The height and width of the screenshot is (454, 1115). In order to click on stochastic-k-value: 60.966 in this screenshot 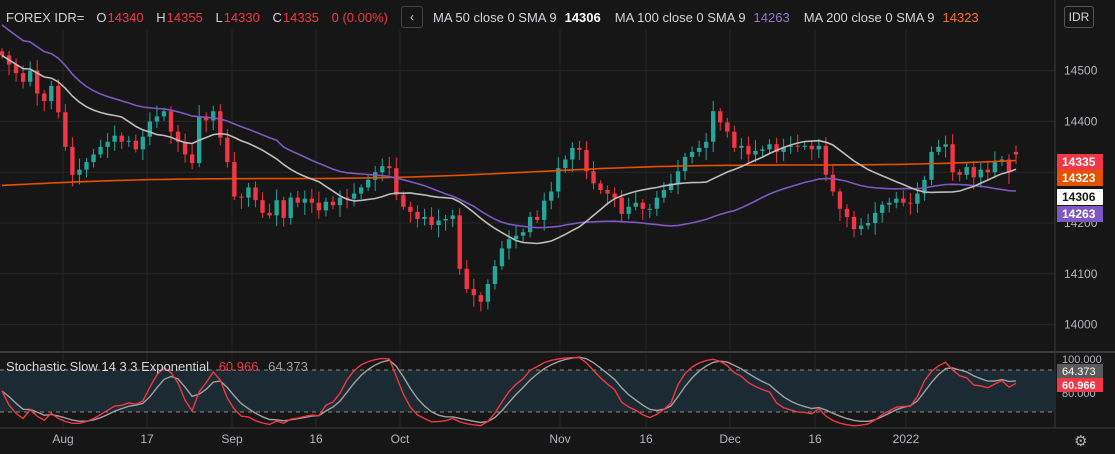, I will do `click(238, 366)`.